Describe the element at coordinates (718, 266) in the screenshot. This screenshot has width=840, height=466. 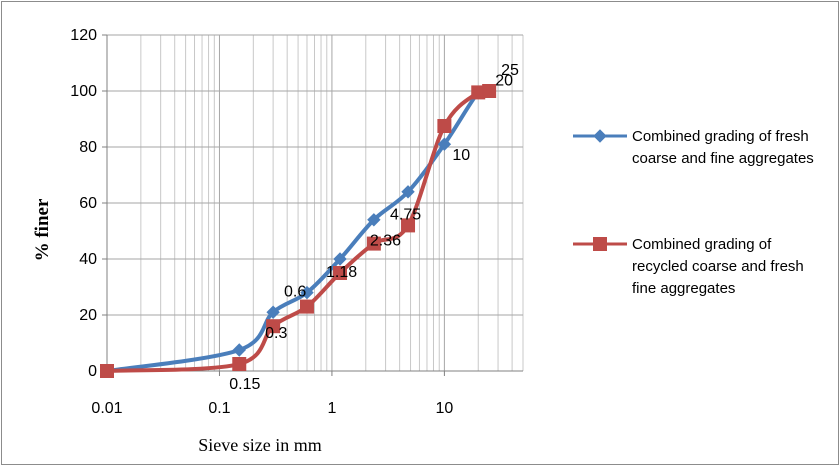
I see `legend-label: recycled coarse and fresh` at that location.